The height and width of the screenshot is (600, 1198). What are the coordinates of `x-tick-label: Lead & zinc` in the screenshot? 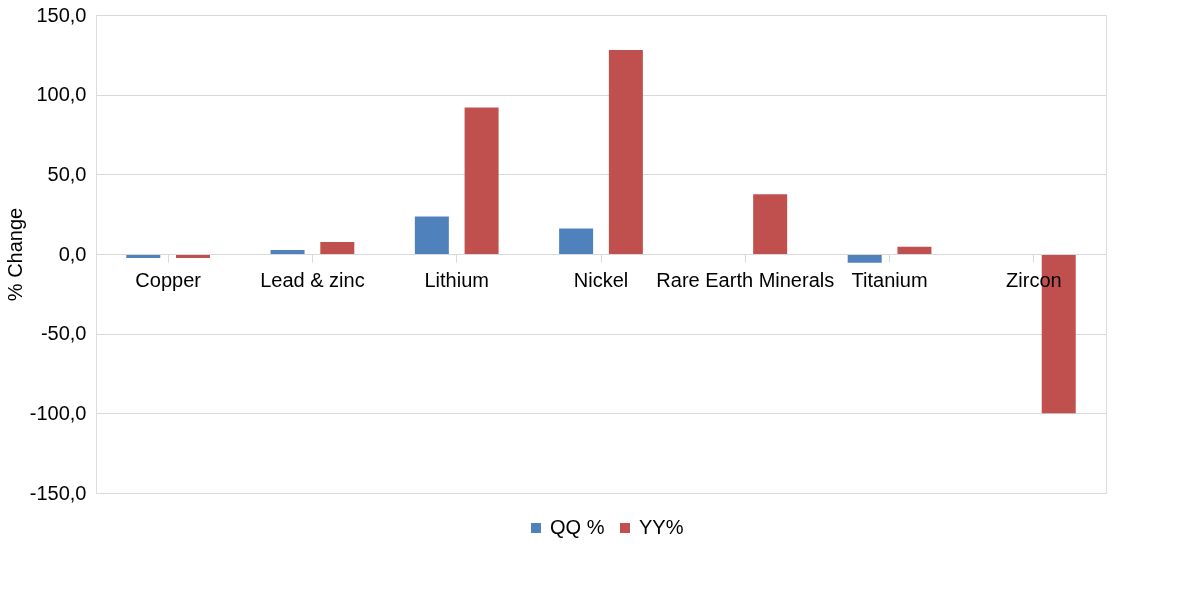 It's located at (312, 279).